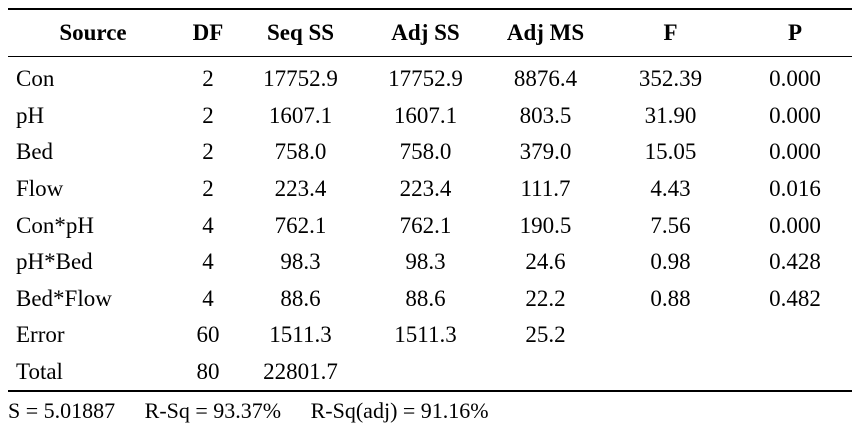  I want to click on cell-f: 4.43, so click(670, 189).